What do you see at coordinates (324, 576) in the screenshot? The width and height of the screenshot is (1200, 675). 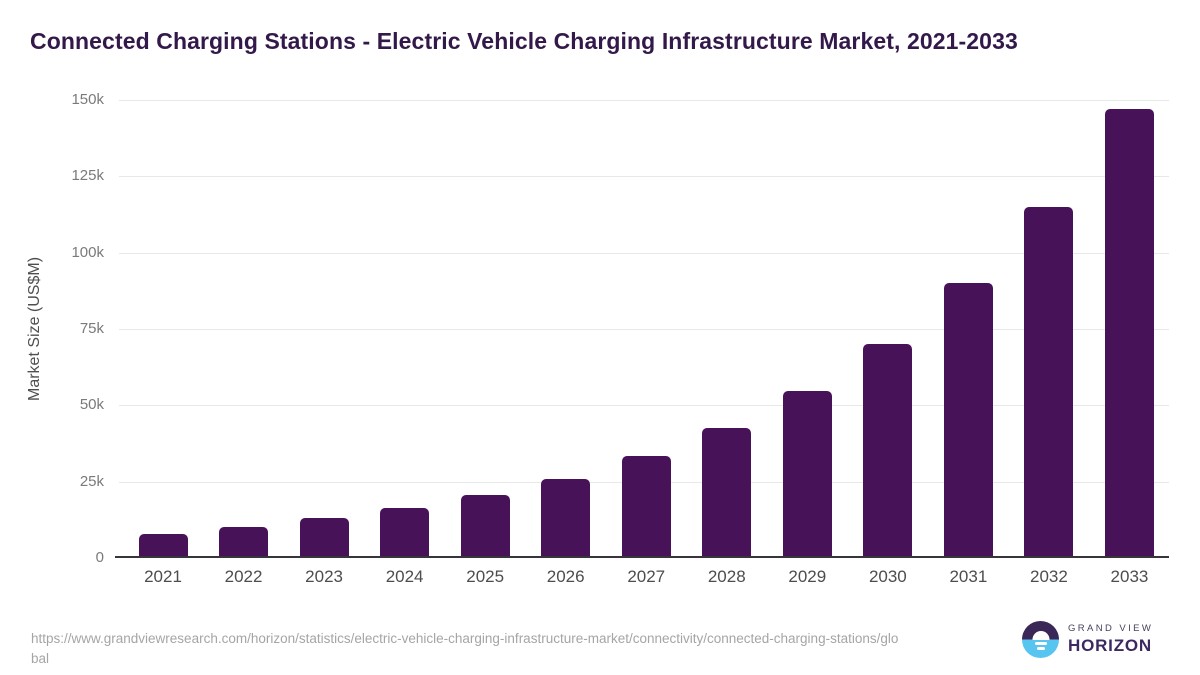 I see `x-tick-label: 2023` at bounding box center [324, 576].